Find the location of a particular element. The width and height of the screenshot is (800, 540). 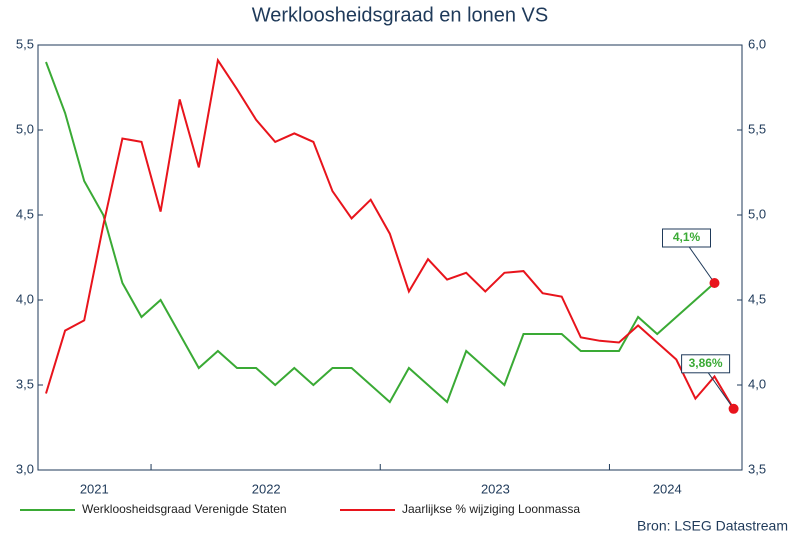

y-tick-label: 5,5 is located at coordinates (25, 43).